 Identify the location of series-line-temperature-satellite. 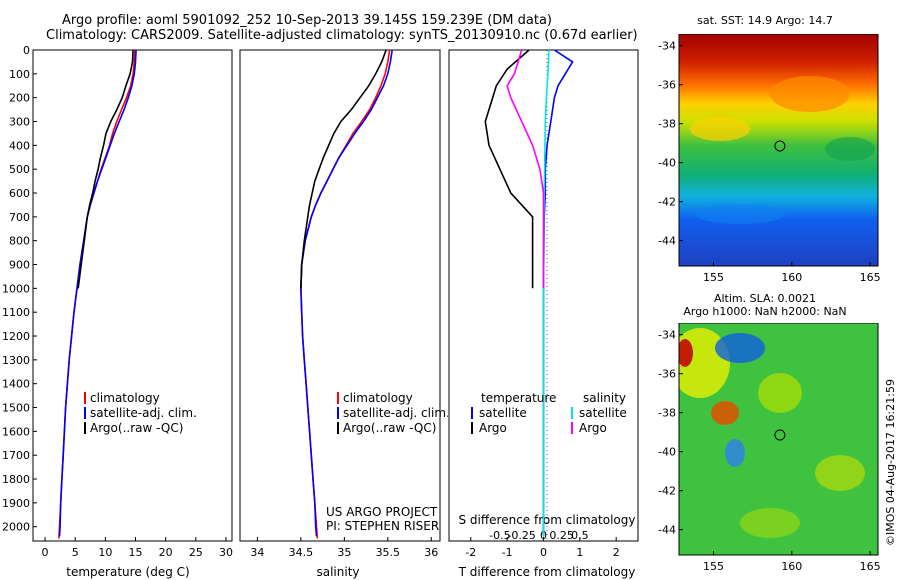
(558, 293).